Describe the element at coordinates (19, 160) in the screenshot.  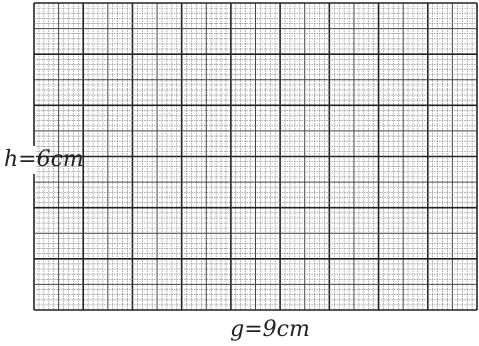
I see `label-background` at that location.